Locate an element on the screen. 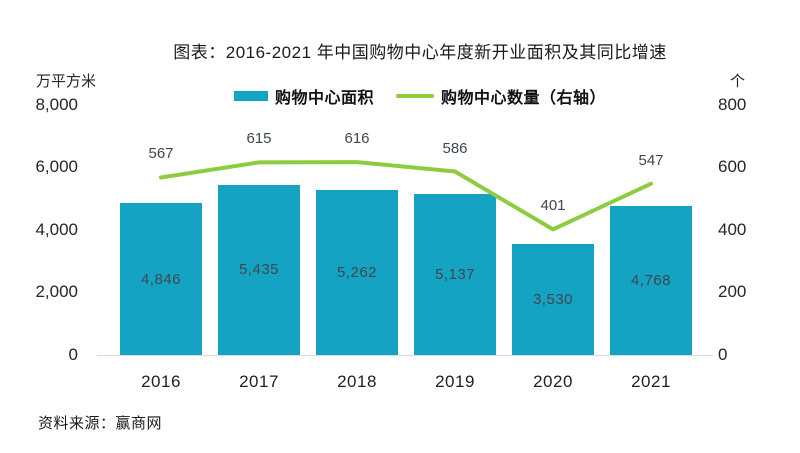  legend-label-area: 购物中心面积 is located at coordinates (324, 98).